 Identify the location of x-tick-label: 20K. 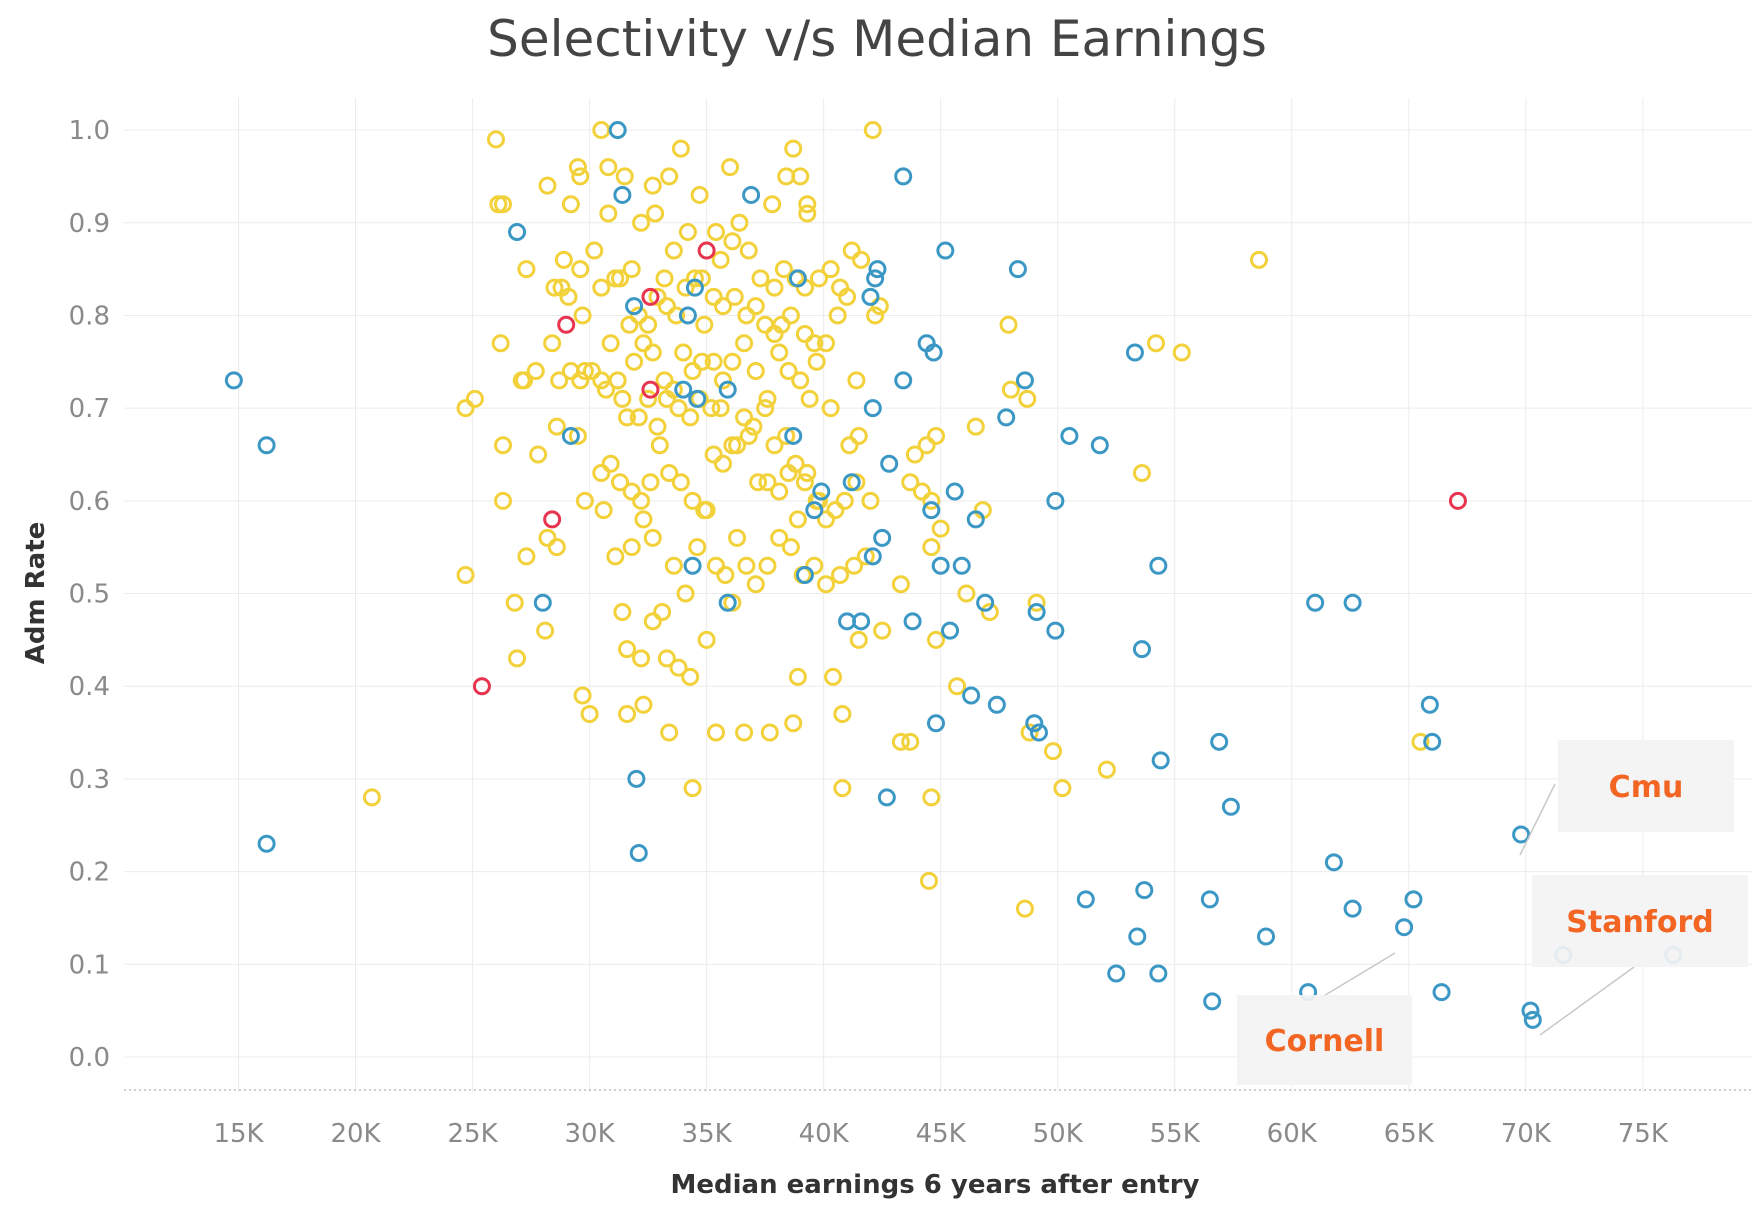
(355, 1134).